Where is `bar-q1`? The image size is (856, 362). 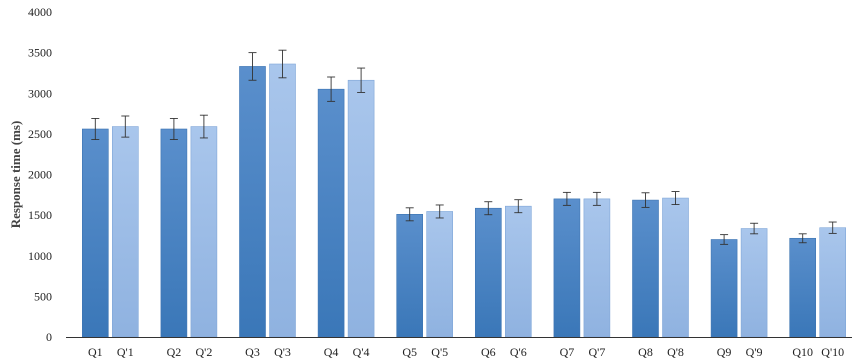
bar-q1 is located at coordinates (95, 233).